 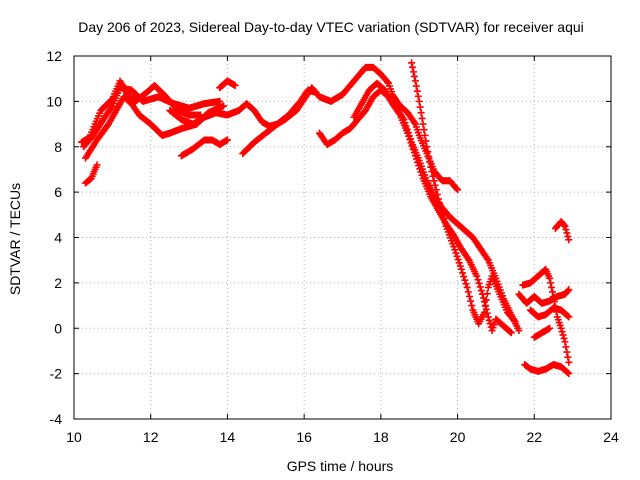 I want to click on y-tick-label: 0, so click(x=58, y=328).